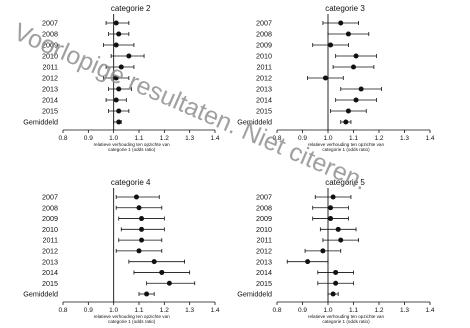  What do you see at coordinates (50, 45) in the screenshot?
I see `category-label: 2009` at bounding box center [50, 45].